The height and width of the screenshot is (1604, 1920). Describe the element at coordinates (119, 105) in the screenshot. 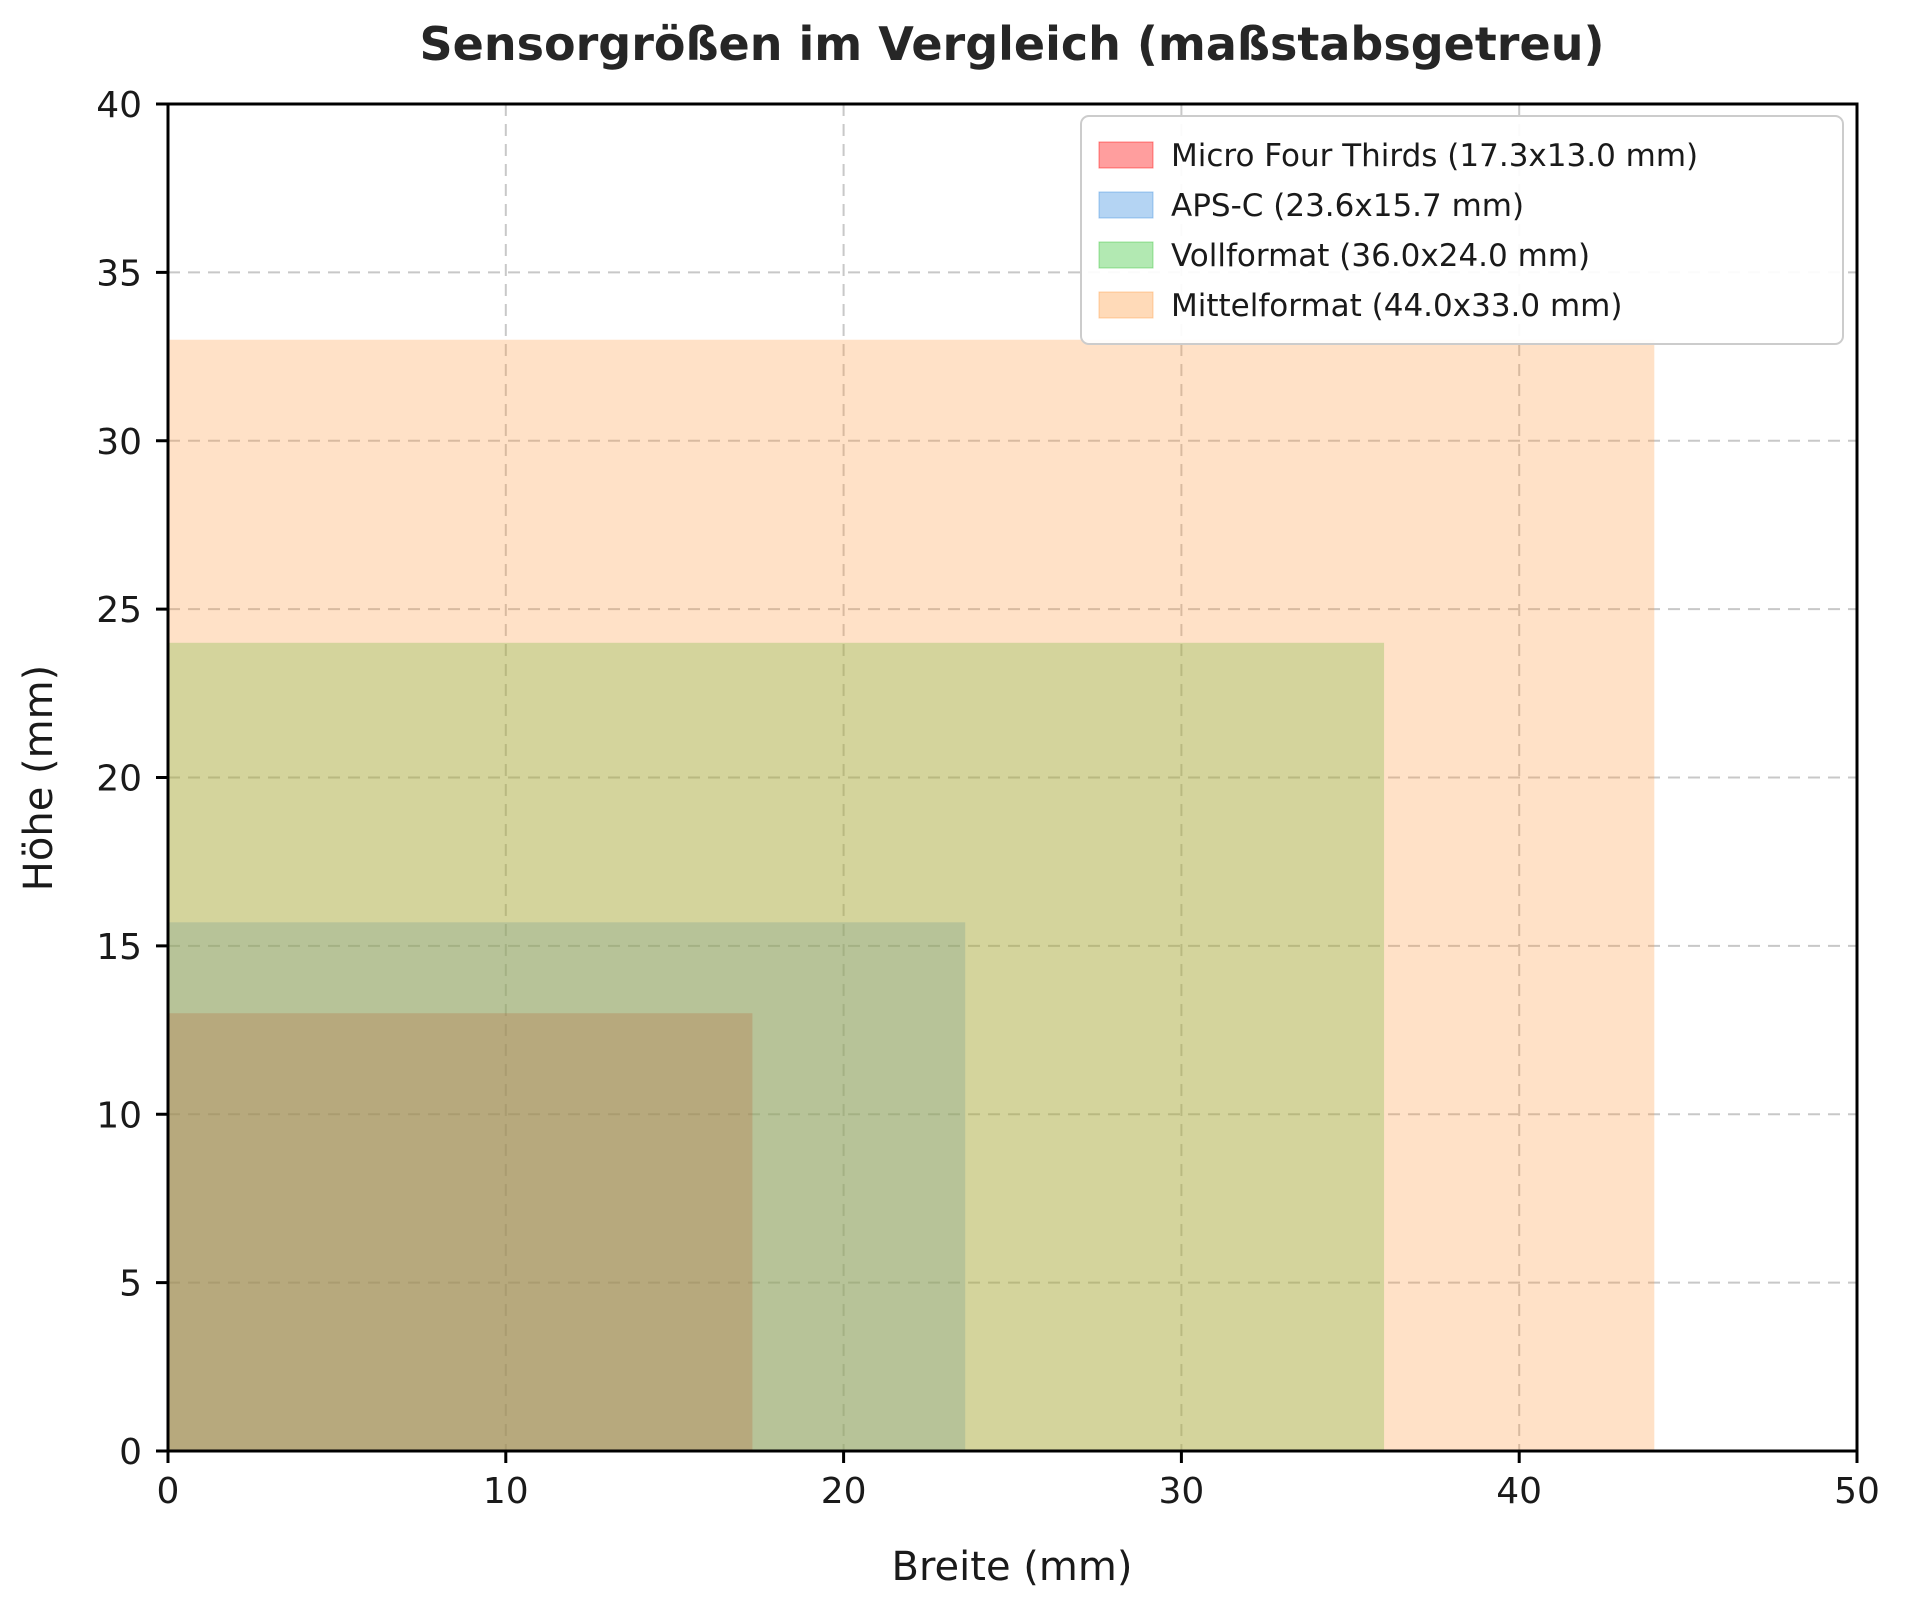

I see `y-tick-label: 40` at that location.